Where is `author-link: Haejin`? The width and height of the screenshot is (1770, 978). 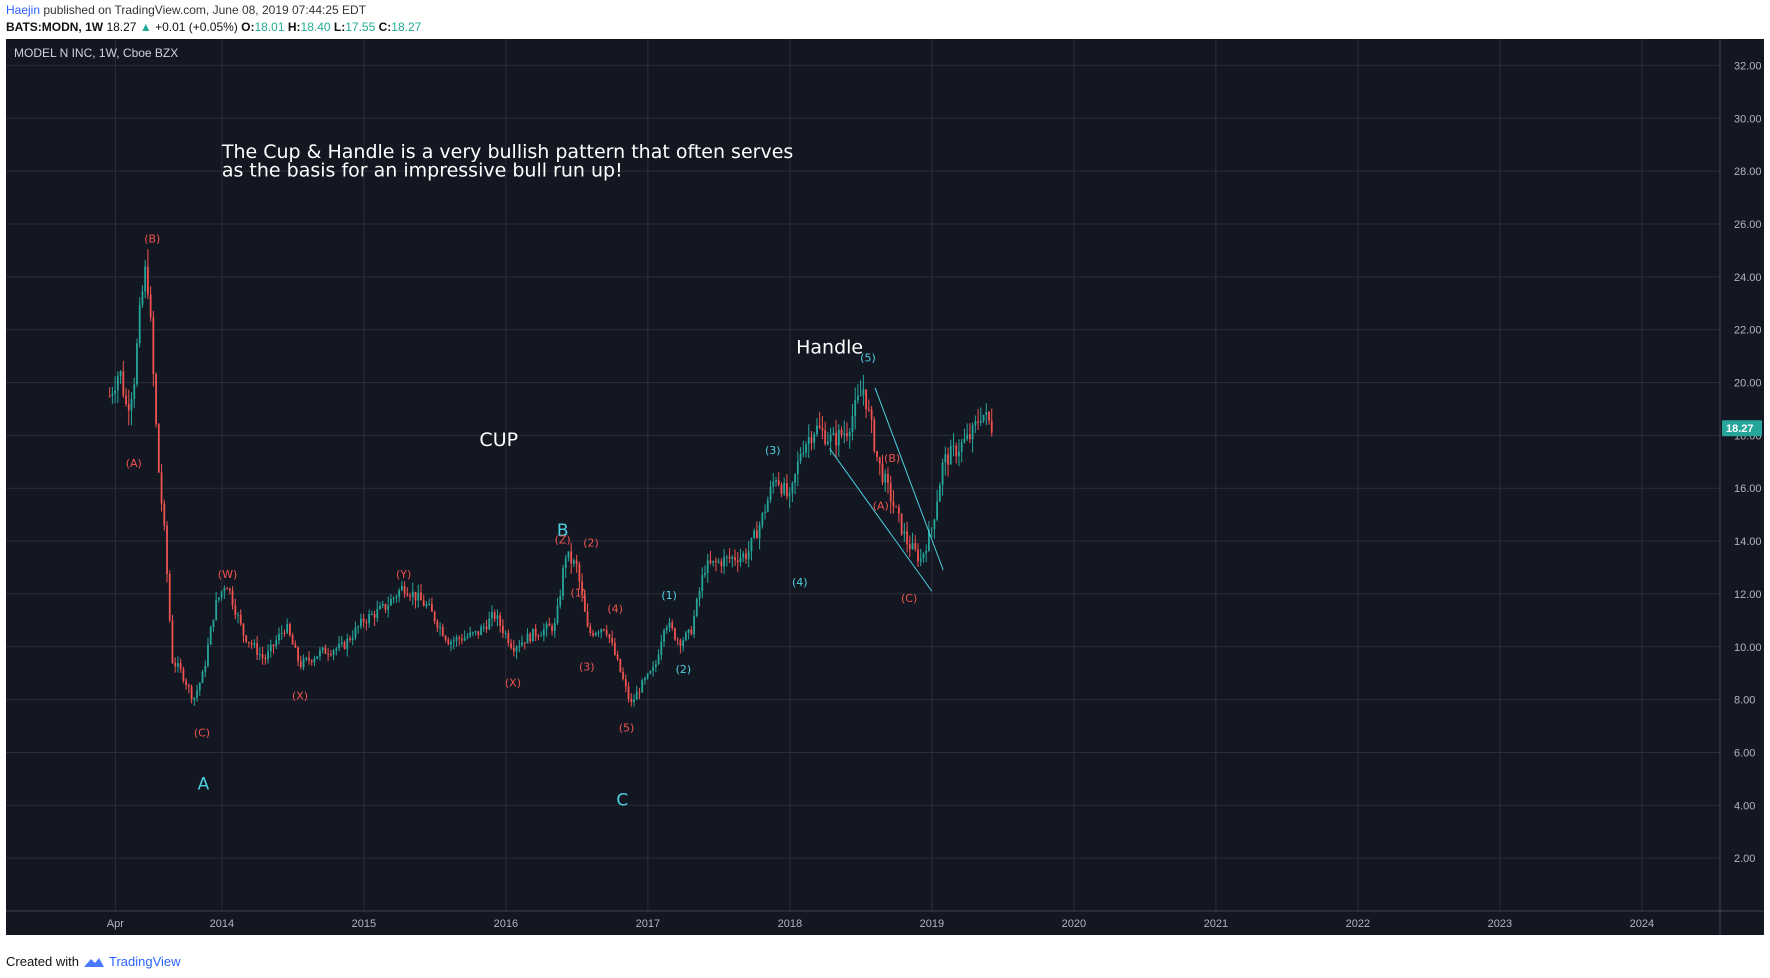 author-link: Haejin is located at coordinates (23, 10).